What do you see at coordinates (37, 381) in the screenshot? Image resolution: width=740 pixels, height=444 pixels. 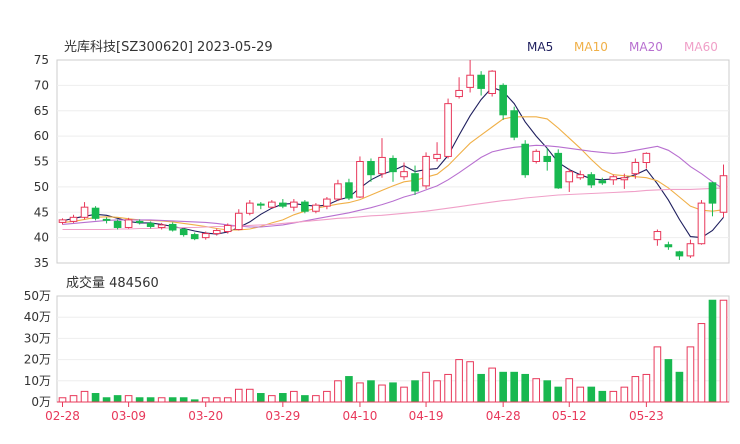 I see `volume-tick-label: 10万` at bounding box center [37, 381].